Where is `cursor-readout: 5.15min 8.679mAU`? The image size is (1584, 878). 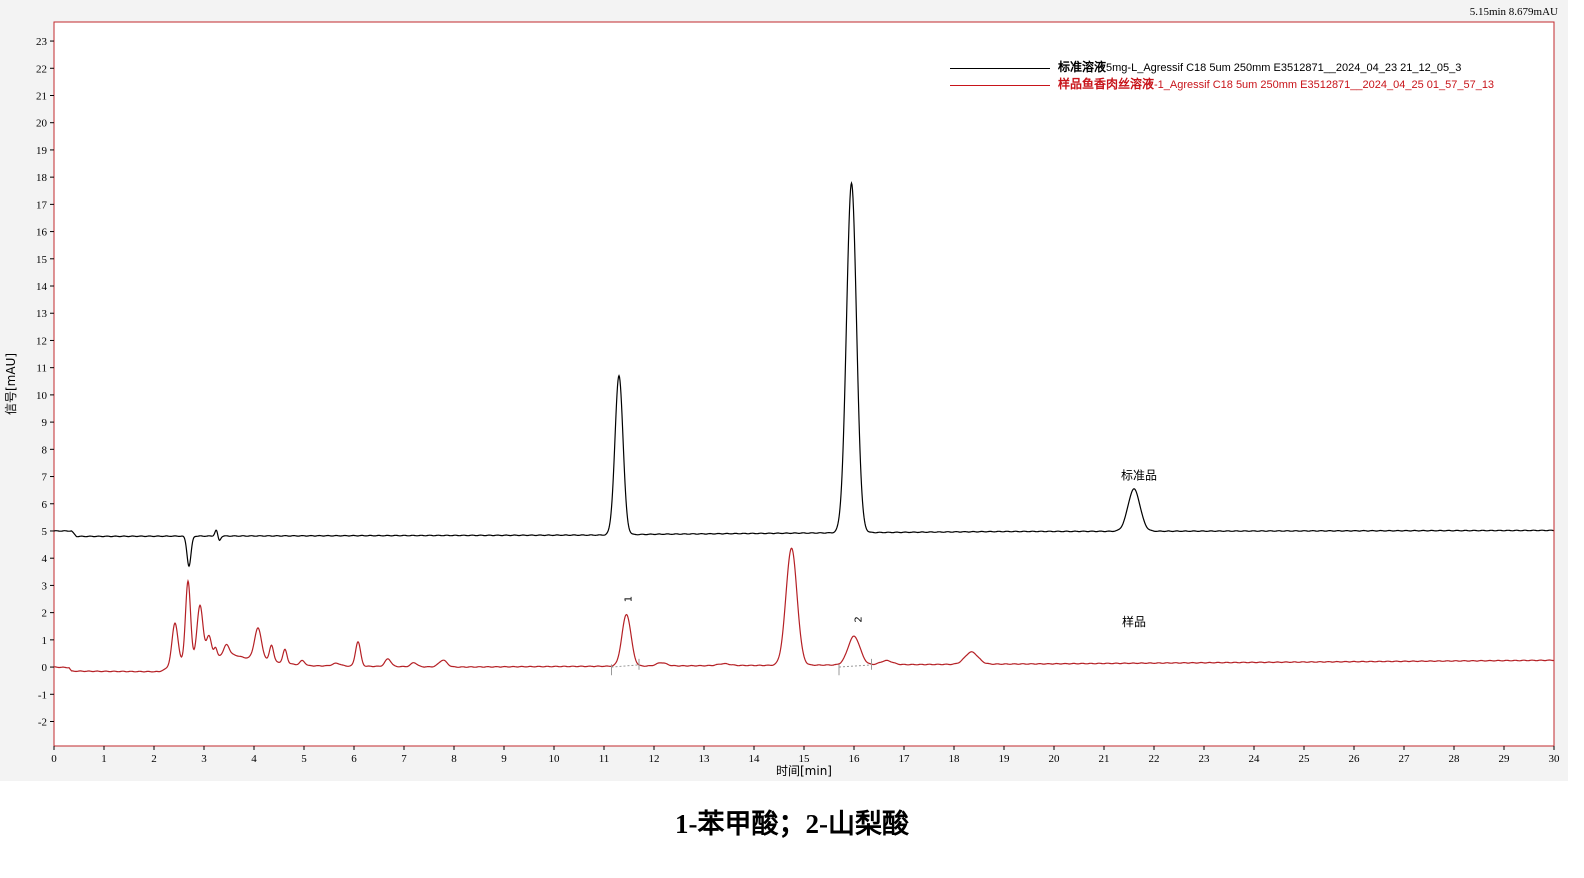
cursor-readout: 5.15min 8.679mAU is located at coordinates (1513, 12).